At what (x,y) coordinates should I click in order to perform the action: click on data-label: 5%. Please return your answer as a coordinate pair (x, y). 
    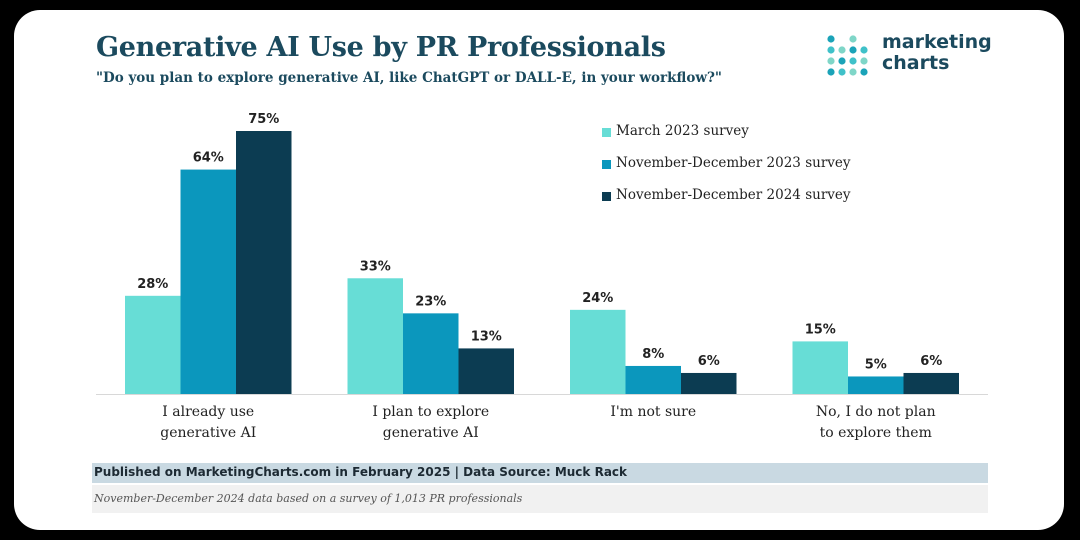
    Looking at the image, I should click on (876, 364).